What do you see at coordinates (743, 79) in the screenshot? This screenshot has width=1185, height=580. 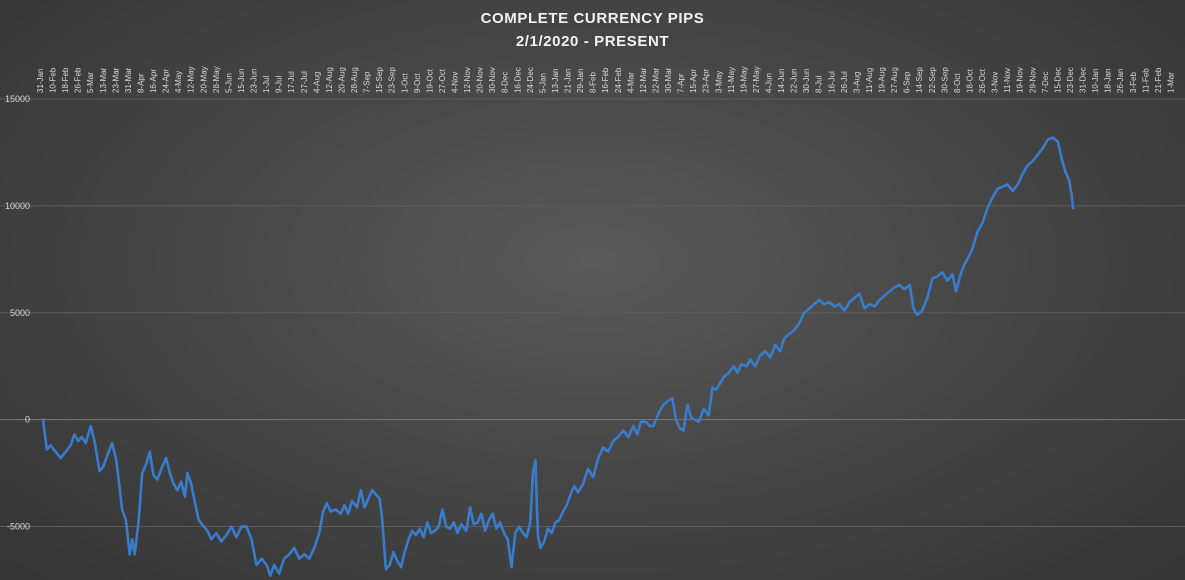 I see `x-tick-label: 19-May` at bounding box center [743, 79].